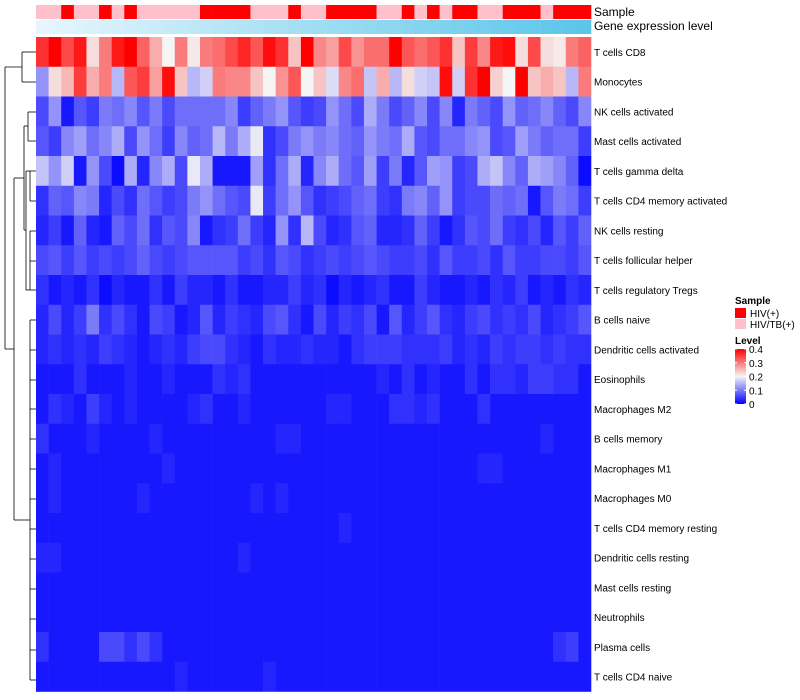  What do you see at coordinates (655, 529) in the screenshot?
I see `row-label: T cells CD4 memory resting` at bounding box center [655, 529].